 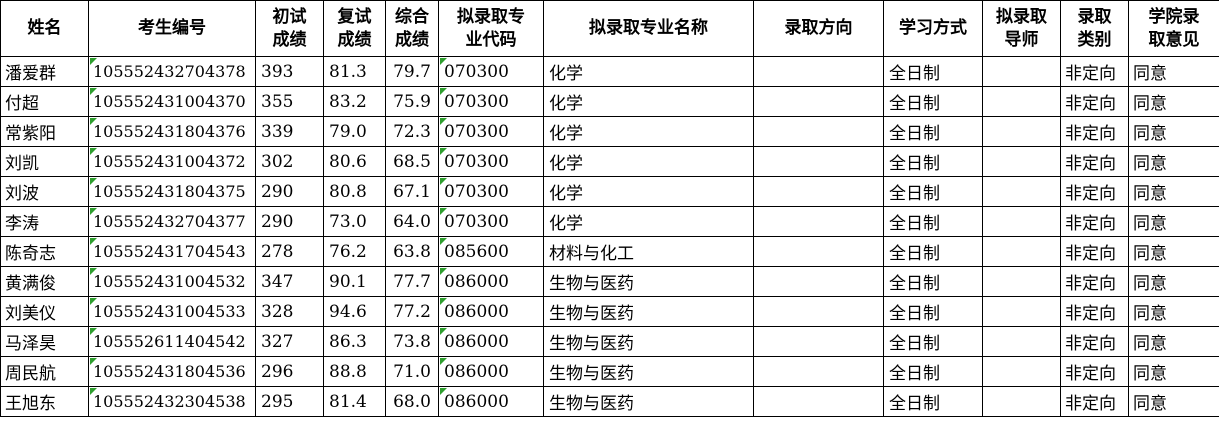 What do you see at coordinates (44, 371) in the screenshot?
I see `cell-name: 周民航` at bounding box center [44, 371].